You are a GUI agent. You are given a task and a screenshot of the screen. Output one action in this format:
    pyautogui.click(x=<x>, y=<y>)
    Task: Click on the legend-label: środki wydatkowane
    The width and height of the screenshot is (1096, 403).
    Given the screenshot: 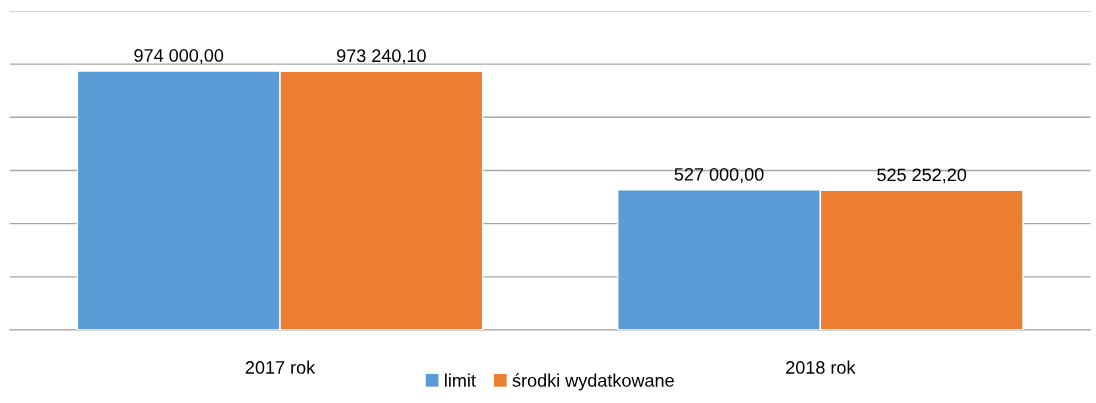 What is the action you would take?
    pyautogui.click(x=593, y=382)
    